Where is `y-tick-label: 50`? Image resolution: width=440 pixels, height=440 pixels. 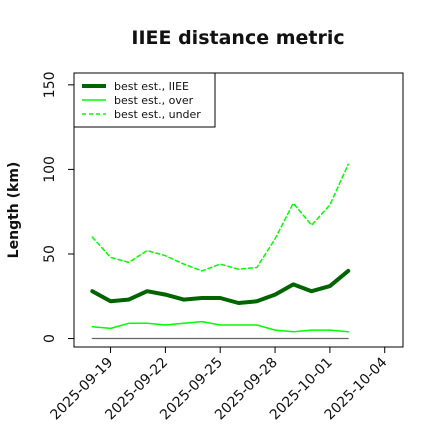
y-tick-label: 50 is located at coordinates (50, 254).